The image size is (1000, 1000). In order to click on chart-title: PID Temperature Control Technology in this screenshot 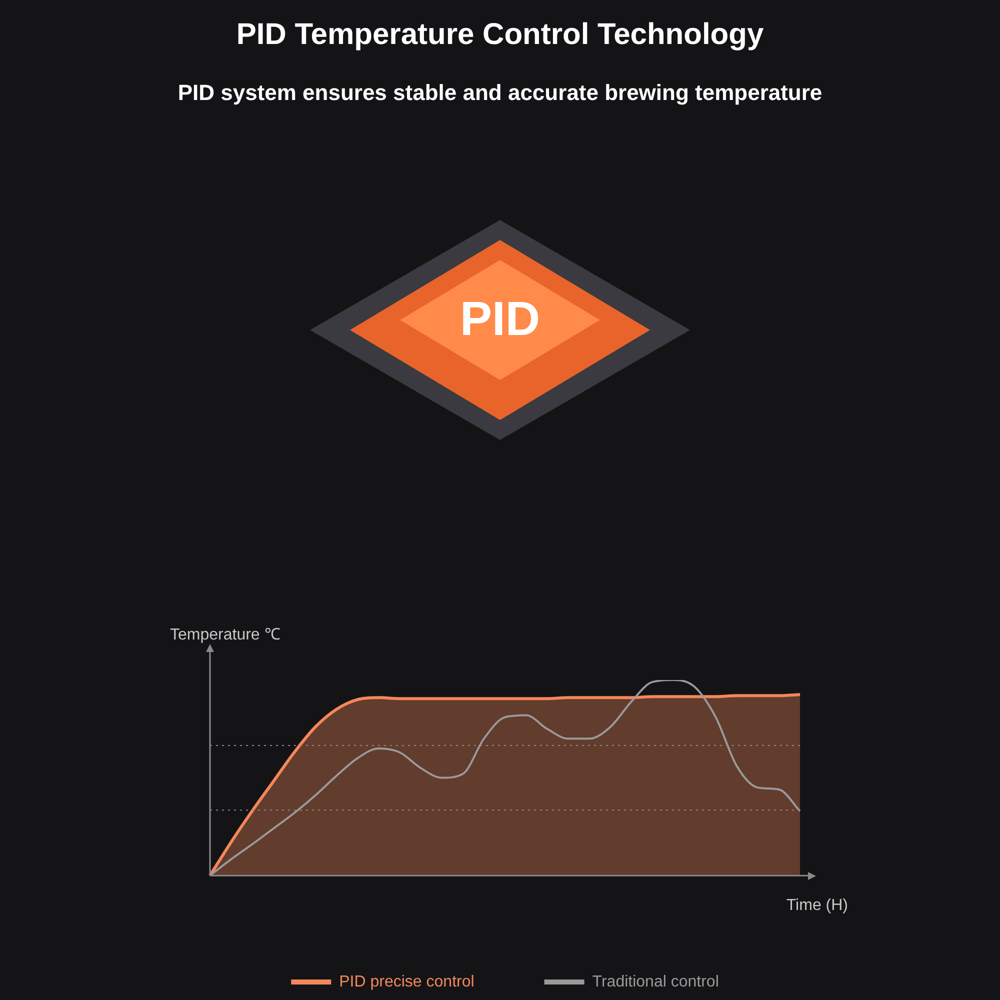, I will do `click(500, 35)`.